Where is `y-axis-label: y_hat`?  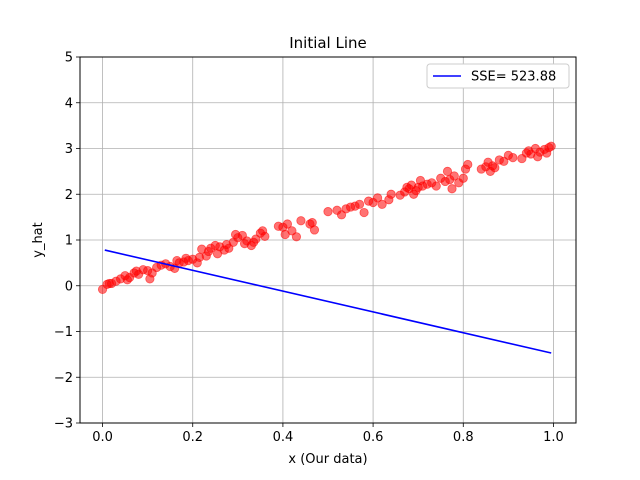 y-axis-label: y_hat is located at coordinates (38, 240).